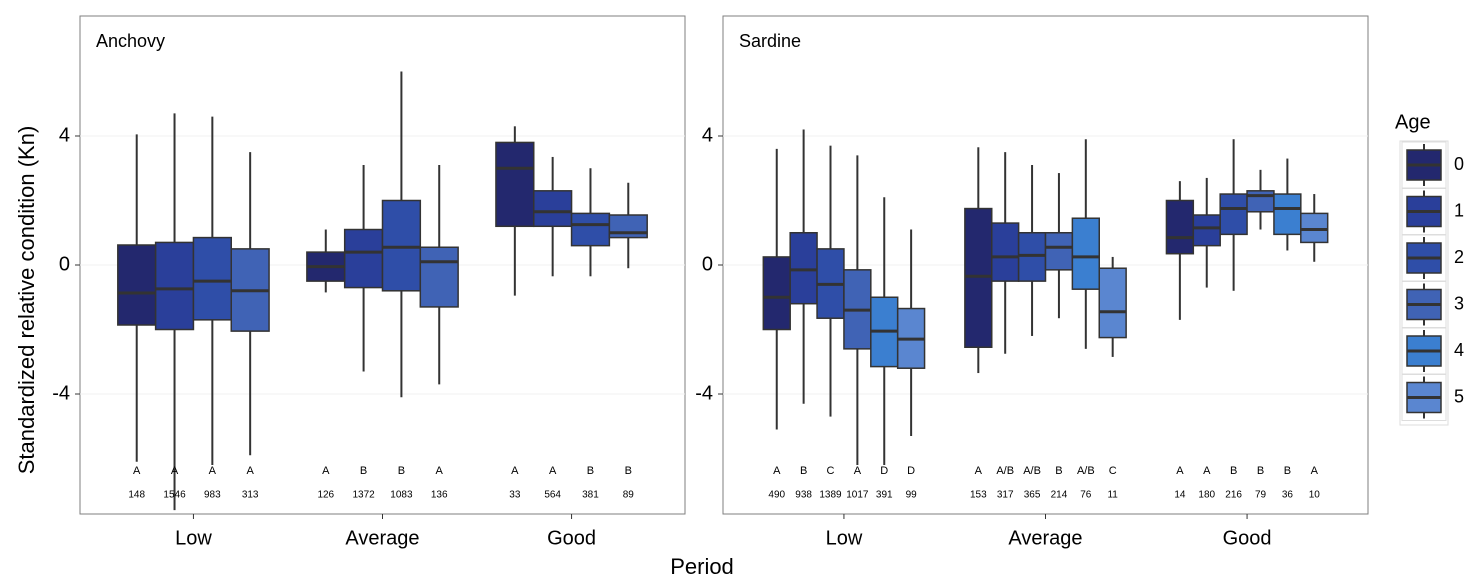  What do you see at coordinates (1459, 350) in the screenshot?
I see `legend-label: 4` at bounding box center [1459, 350].